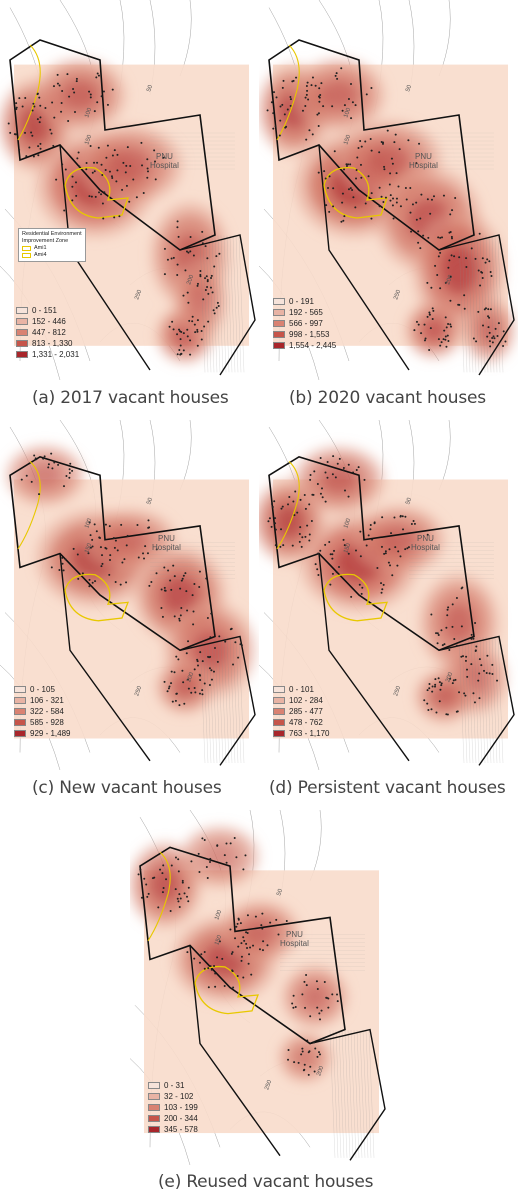 The width and height of the screenshot is (518, 1203). Describe the element at coordinates (327, 1046) in the screenshot. I see `building-grid` at that location.